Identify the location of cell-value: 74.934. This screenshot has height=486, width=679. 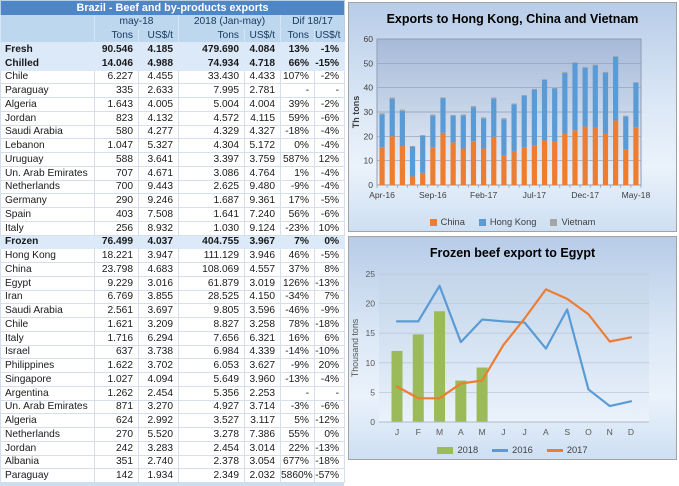
(211, 63).